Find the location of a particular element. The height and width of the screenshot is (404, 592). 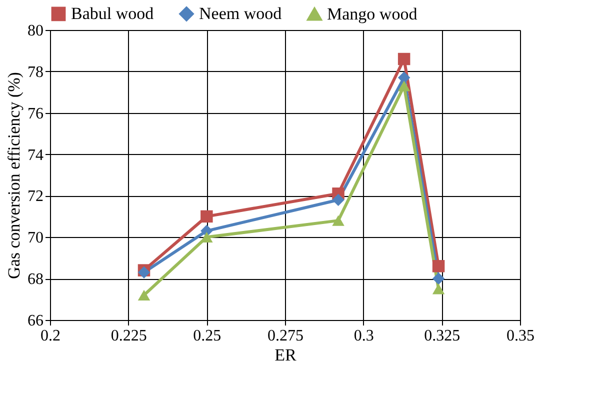

y-tick-label: 76 is located at coordinates (36, 113).